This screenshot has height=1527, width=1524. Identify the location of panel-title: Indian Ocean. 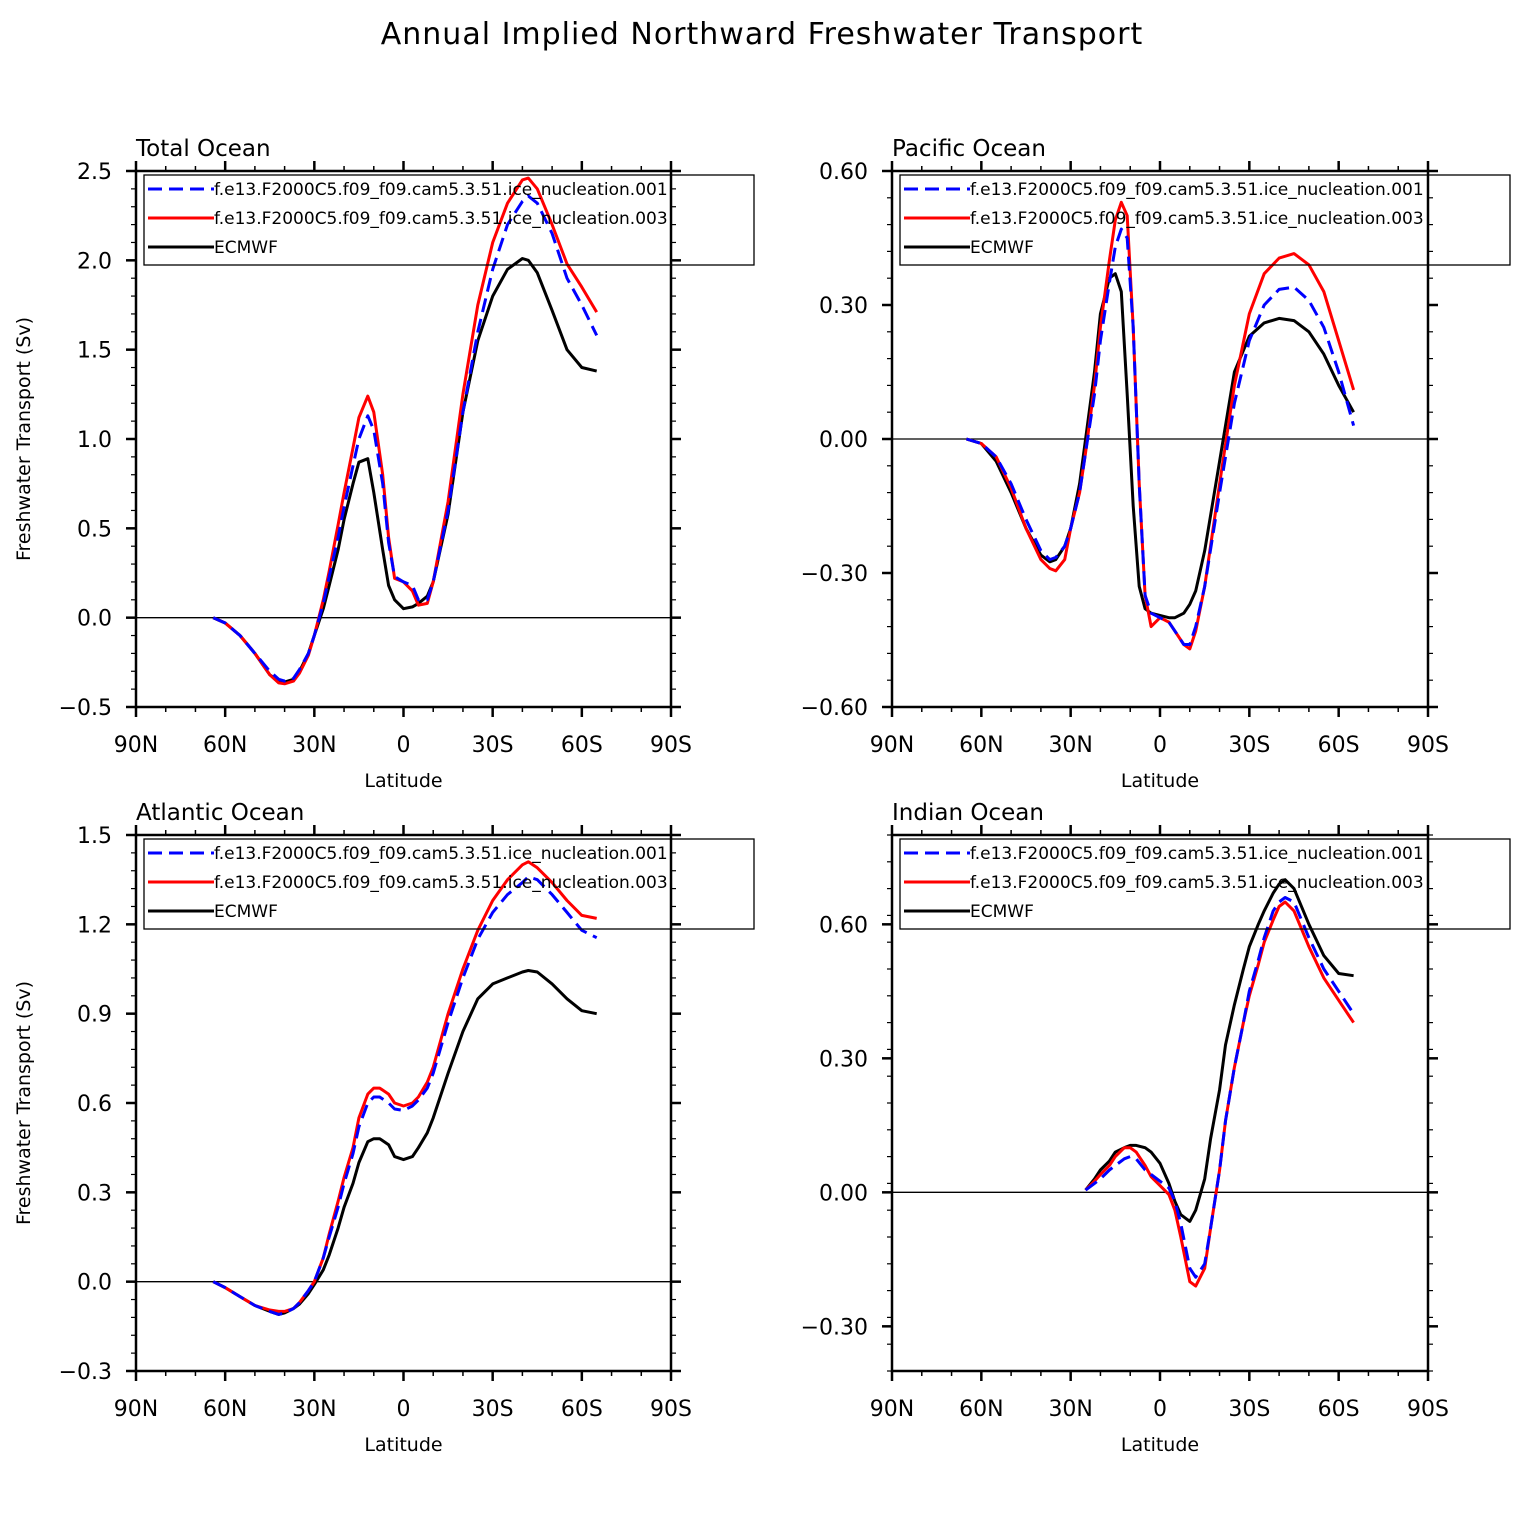
(968, 813).